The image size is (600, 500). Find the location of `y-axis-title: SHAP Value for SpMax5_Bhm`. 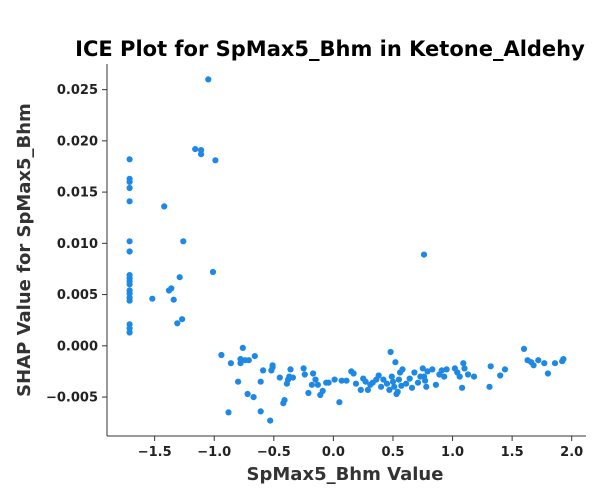

y-axis-title: SHAP Value for SpMax5_Bhm is located at coordinates (24, 250).